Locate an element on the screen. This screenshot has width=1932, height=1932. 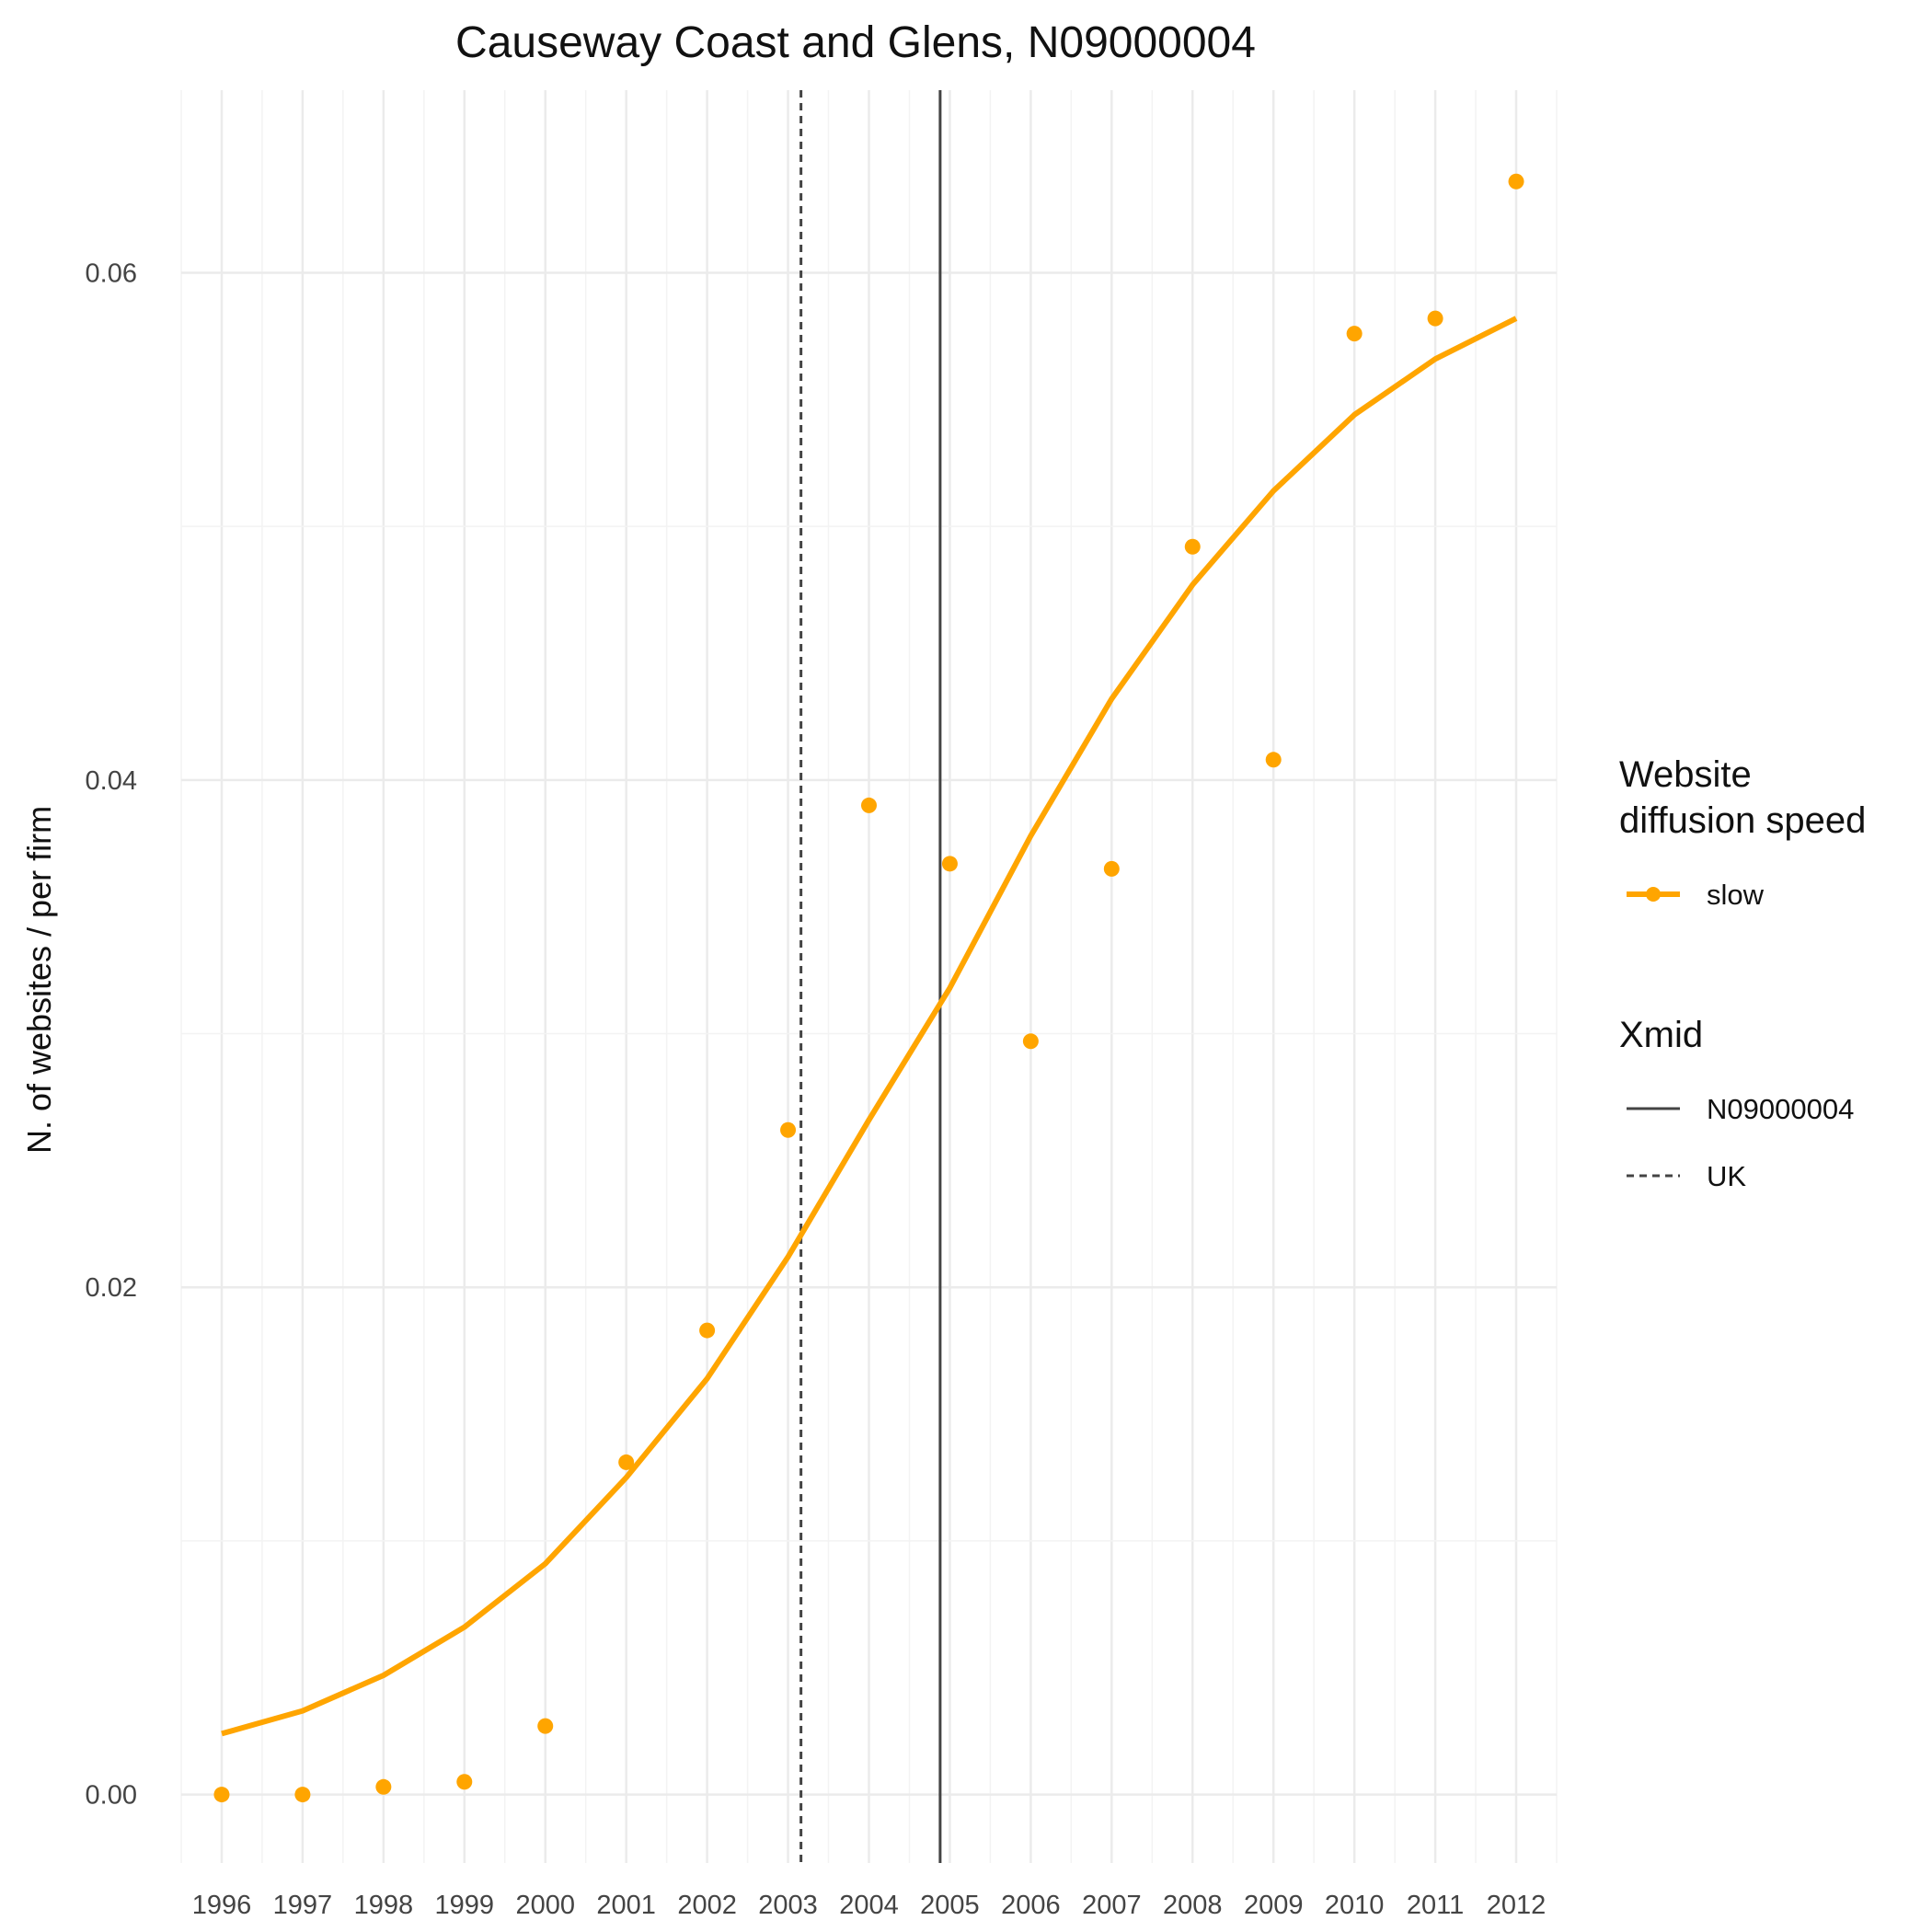
legend-label-n09000004: N09000004 is located at coordinates (1780, 1109).